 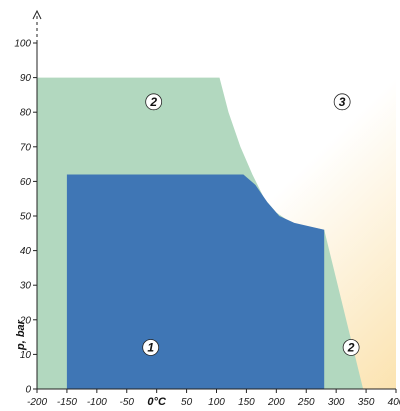 I want to click on zone-label-1: 1, so click(x=151, y=347).